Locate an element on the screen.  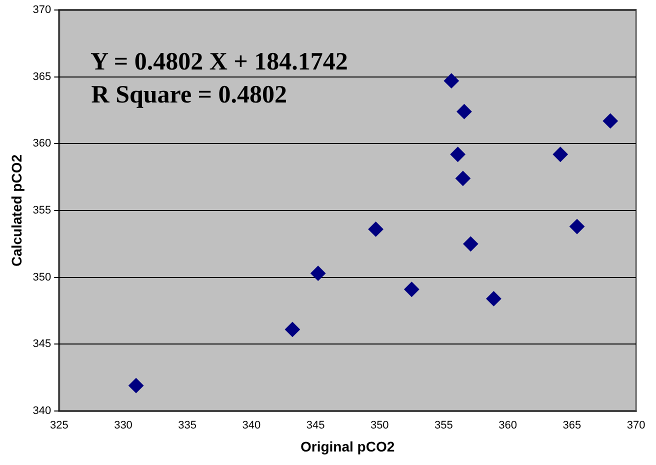
x-tick-label: 330 is located at coordinates (123, 426).